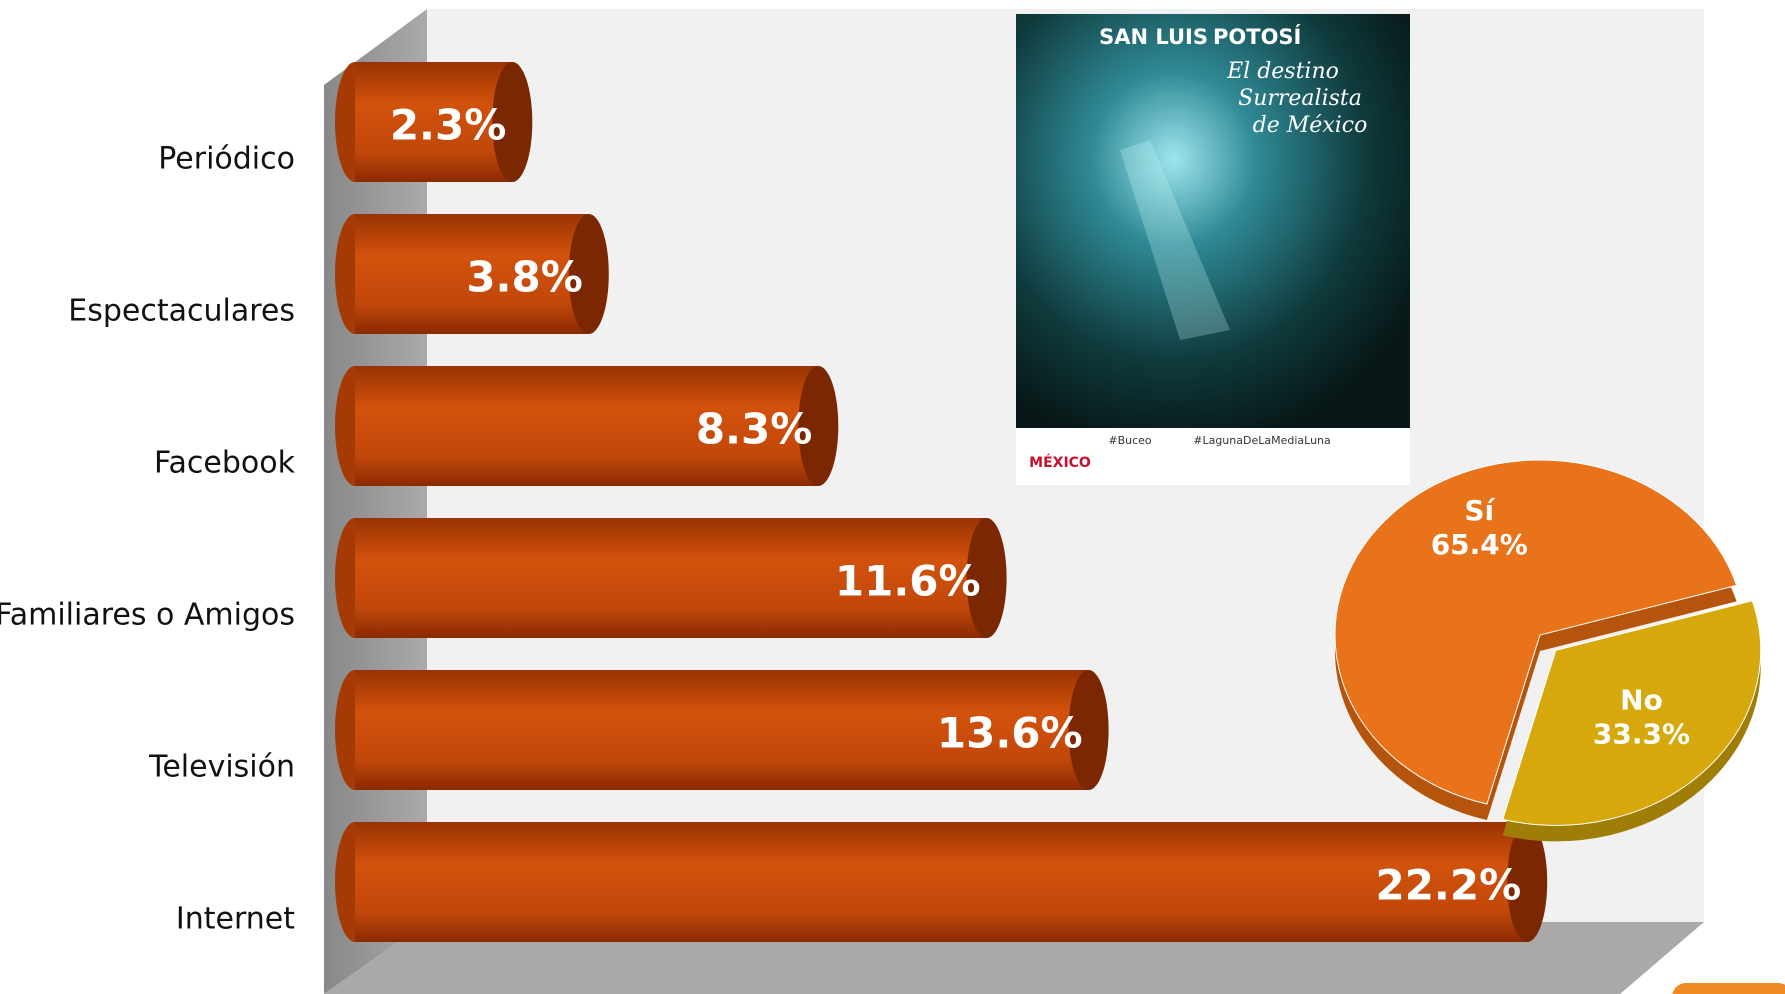  Describe the element at coordinates (1728, 988) in the screenshot. I see `corner-badge` at that location.